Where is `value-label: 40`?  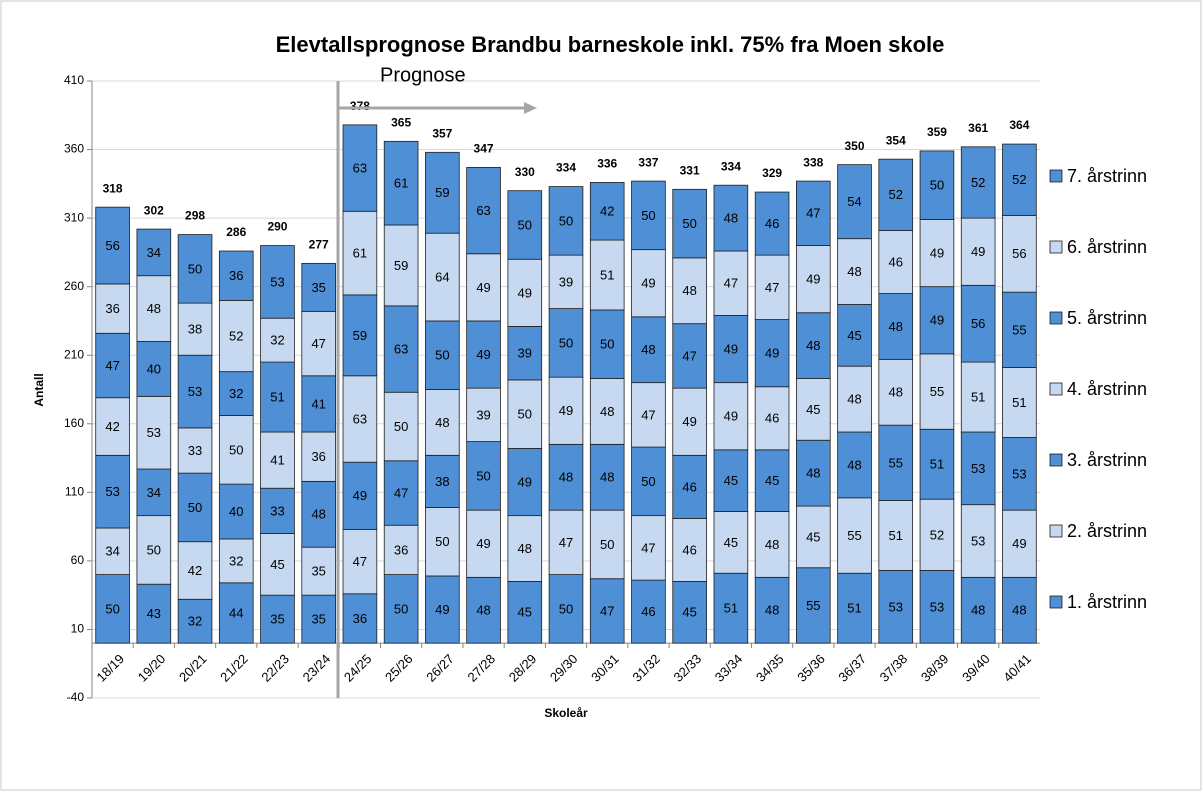
value-label: 40 is located at coordinates (236, 511).